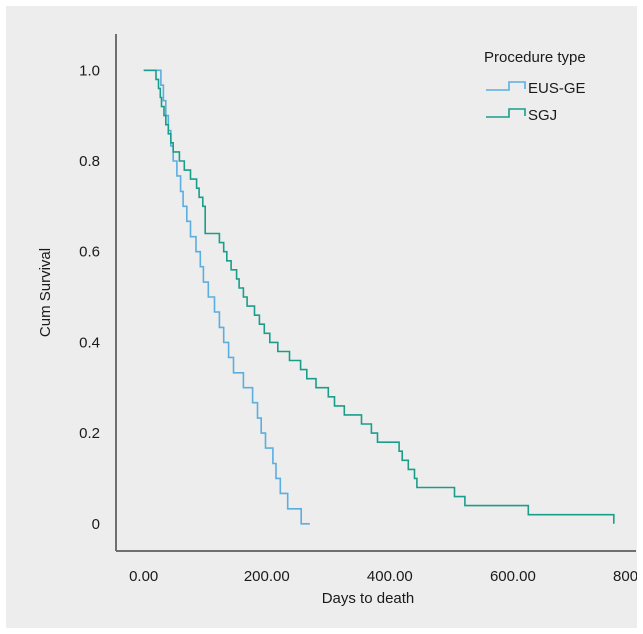  What do you see at coordinates (89, 161) in the screenshot?
I see `y-tick-label: 0.8` at bounding box center [89, 161].